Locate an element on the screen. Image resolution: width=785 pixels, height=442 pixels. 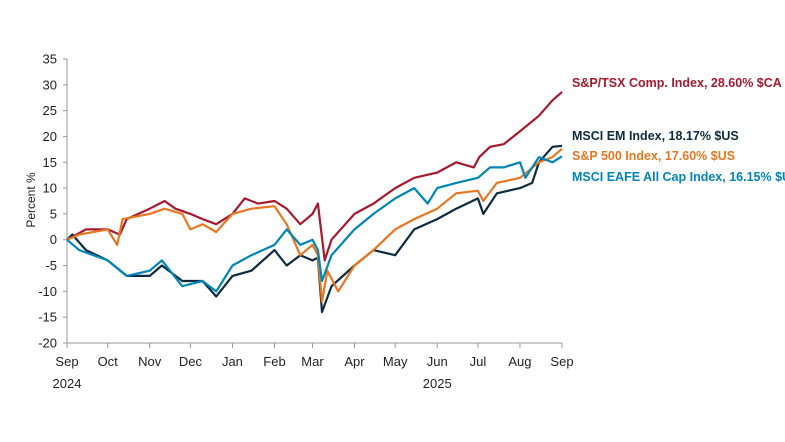
y-tick-label: 5 is located at coordinates (53, 213).